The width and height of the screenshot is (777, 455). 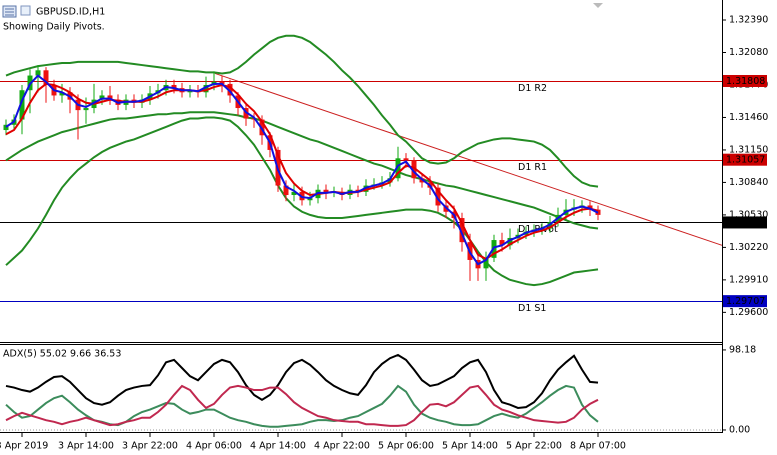 What do you see at coordinates (278, 446) in the screenshot?
I see `x-tick-label: 4 Apr 14:00` at bounding box center [278, 446].